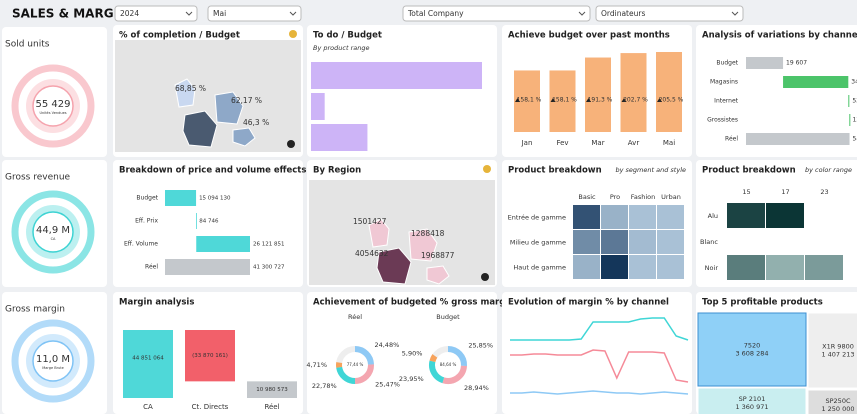 The height and width of the screenshot is (414, 857). Describe the element at coordinates (386, 345) in the screenshot. I see `value-label: 24,48%` at that location.